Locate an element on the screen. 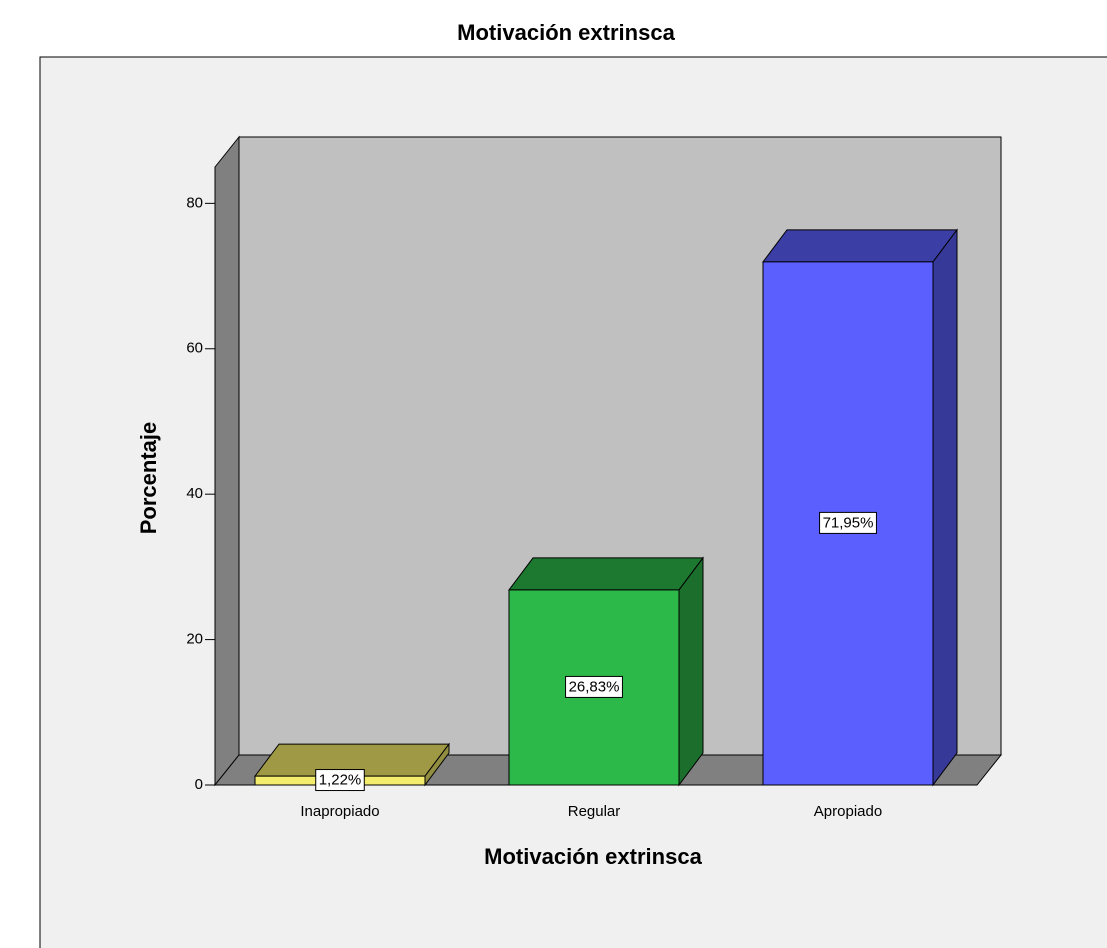  chart-title: Motivación extrinsca is located at coordinates (566, 32).